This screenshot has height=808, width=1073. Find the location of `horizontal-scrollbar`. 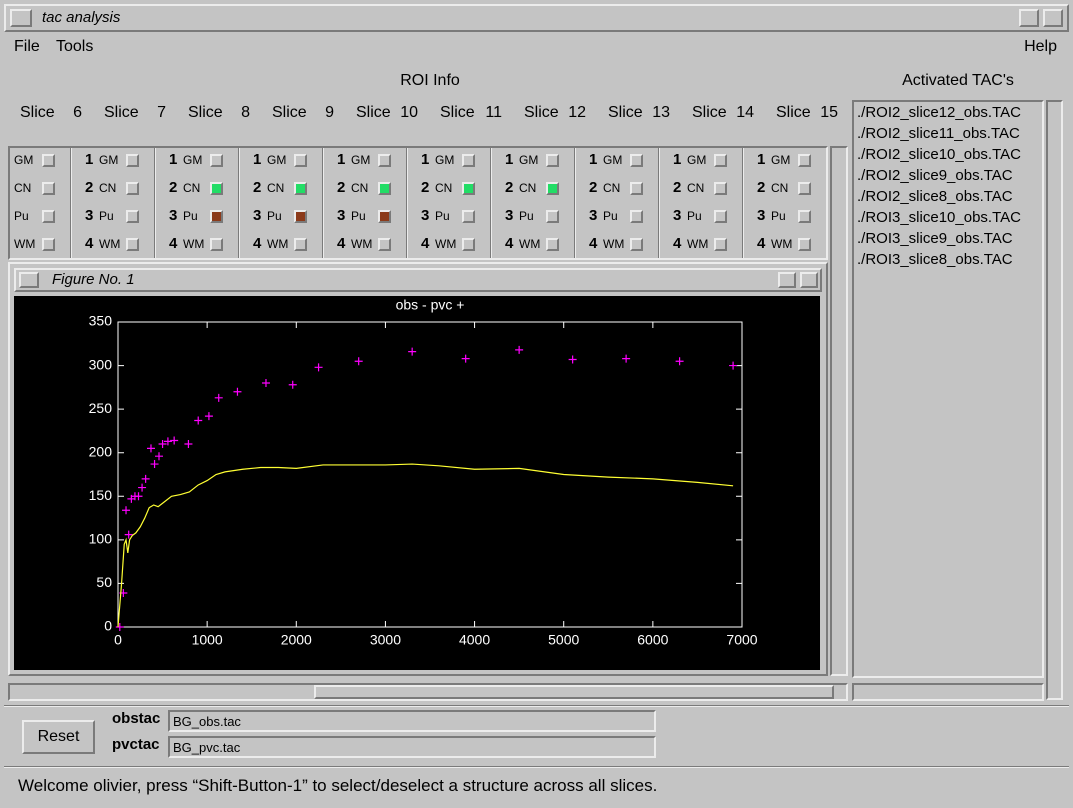

horizontal-scrollbar is located at coordinates (428, 692).